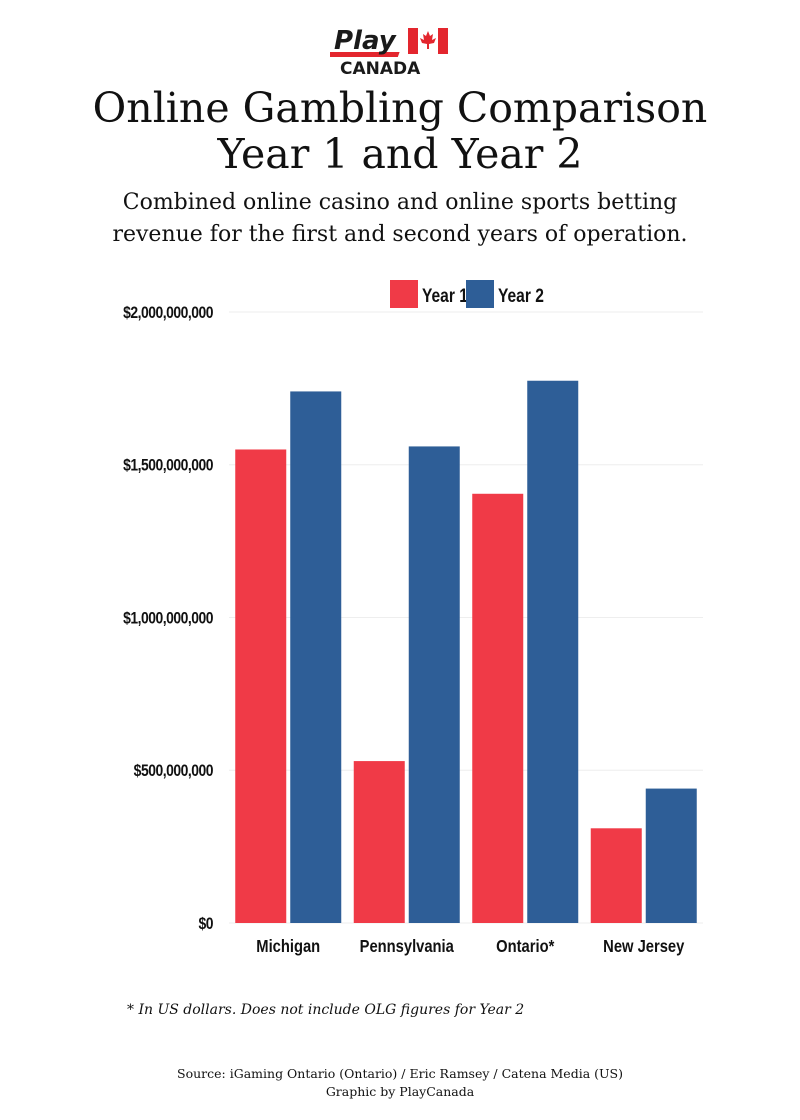 The width and height of the screenshot is (800, 1120). Describe the element at coordinates (288, 947) in the screenshot. I see `x-tick-label: Michigan` at that location.